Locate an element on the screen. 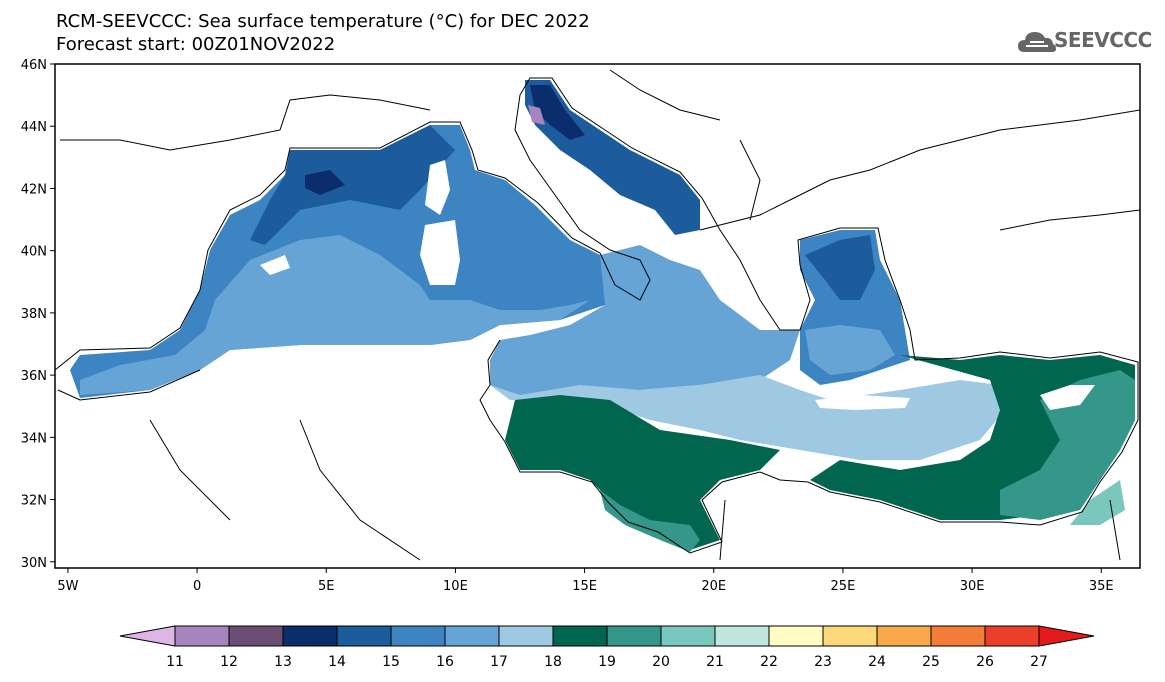 The height and width of the screenshot is (682, 1165). chart-subtitle: Forecast start: 00Z01NOV2022 is located at coordinates (196, 44).